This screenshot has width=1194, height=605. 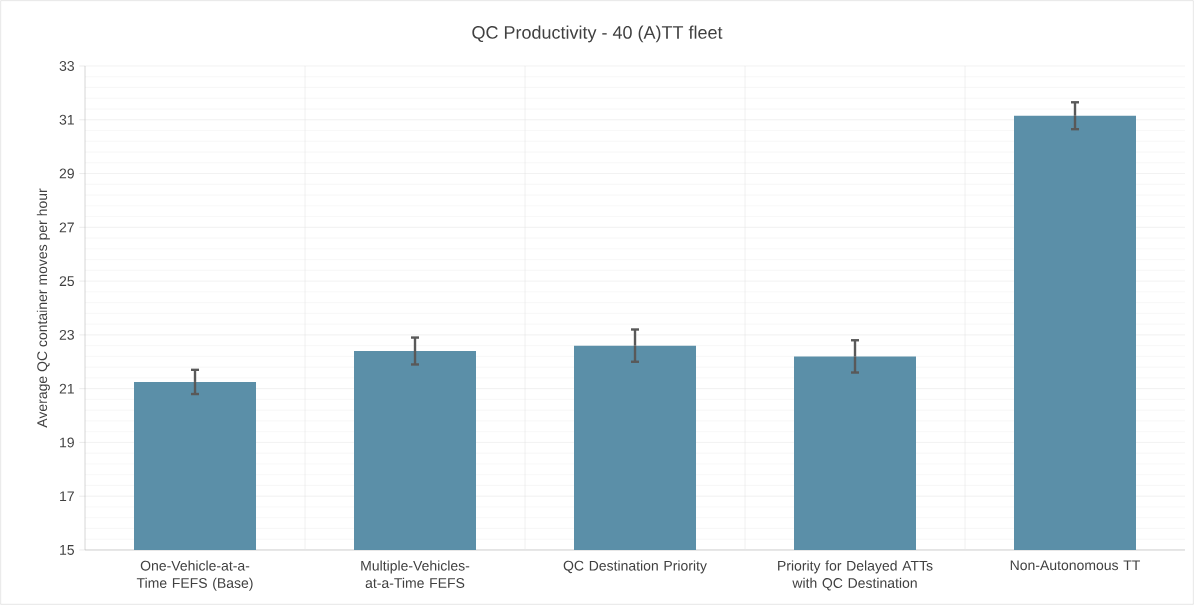 What do you see at coordinates (67, 281) in the screenshot?
I see `y-tick-label: 25` at bounding box center [67, 281].